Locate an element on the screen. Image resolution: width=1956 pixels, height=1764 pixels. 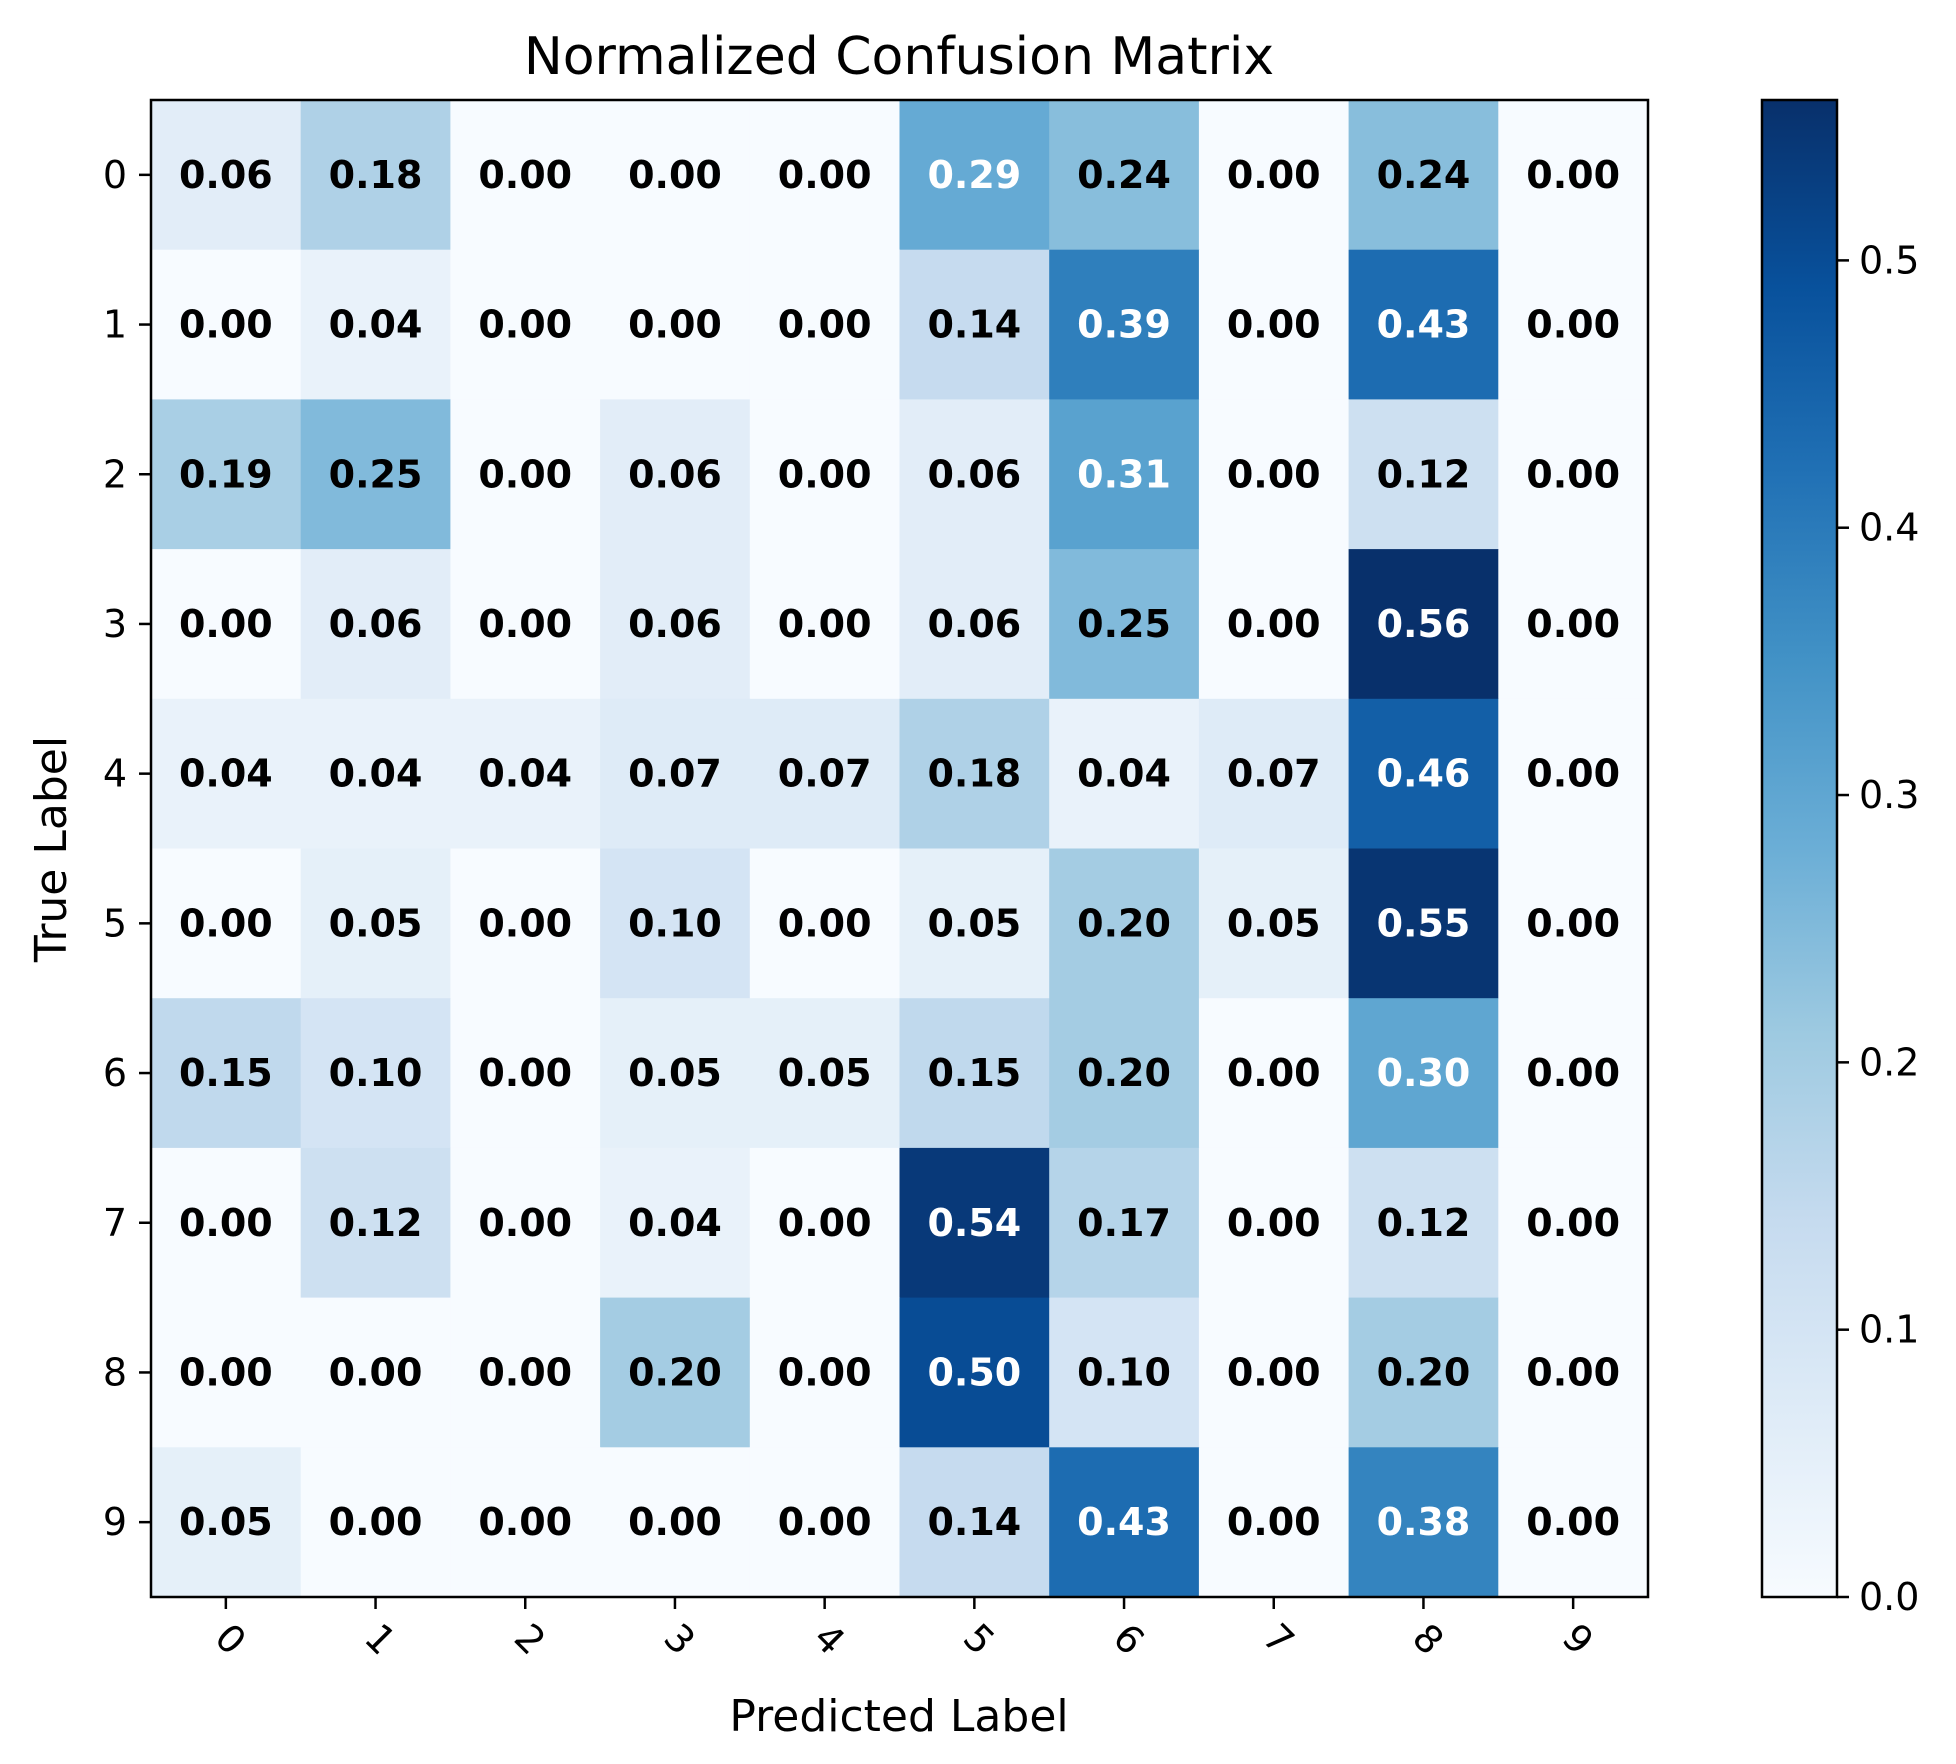
x-tick-label: 8 is located at coordinates (1428, 1639).